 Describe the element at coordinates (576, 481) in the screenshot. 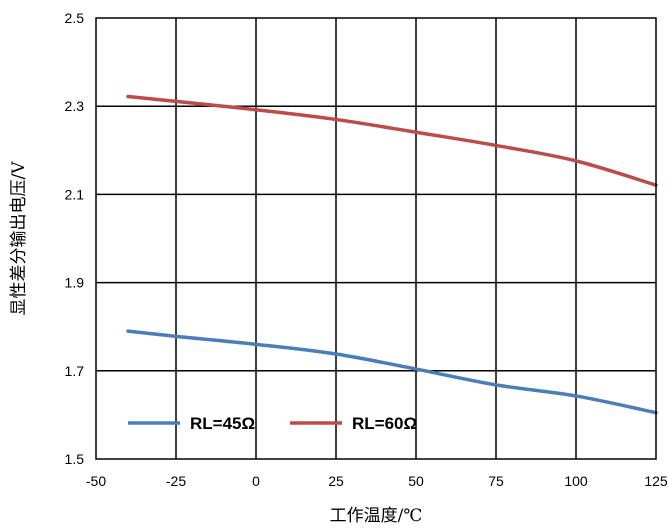

I see `x-tick-label: 100` at that location.